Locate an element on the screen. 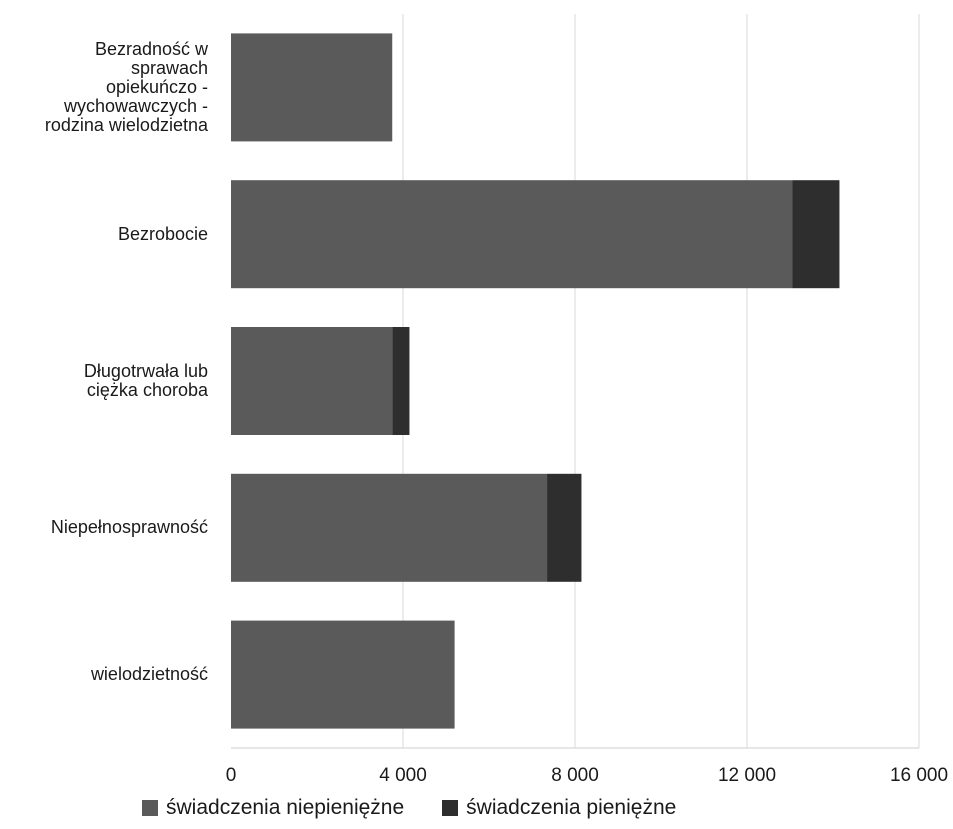 The width and height of the screenshot is (953, 829). x-tick-label: 8 000 is located at coordinates (575, 775).